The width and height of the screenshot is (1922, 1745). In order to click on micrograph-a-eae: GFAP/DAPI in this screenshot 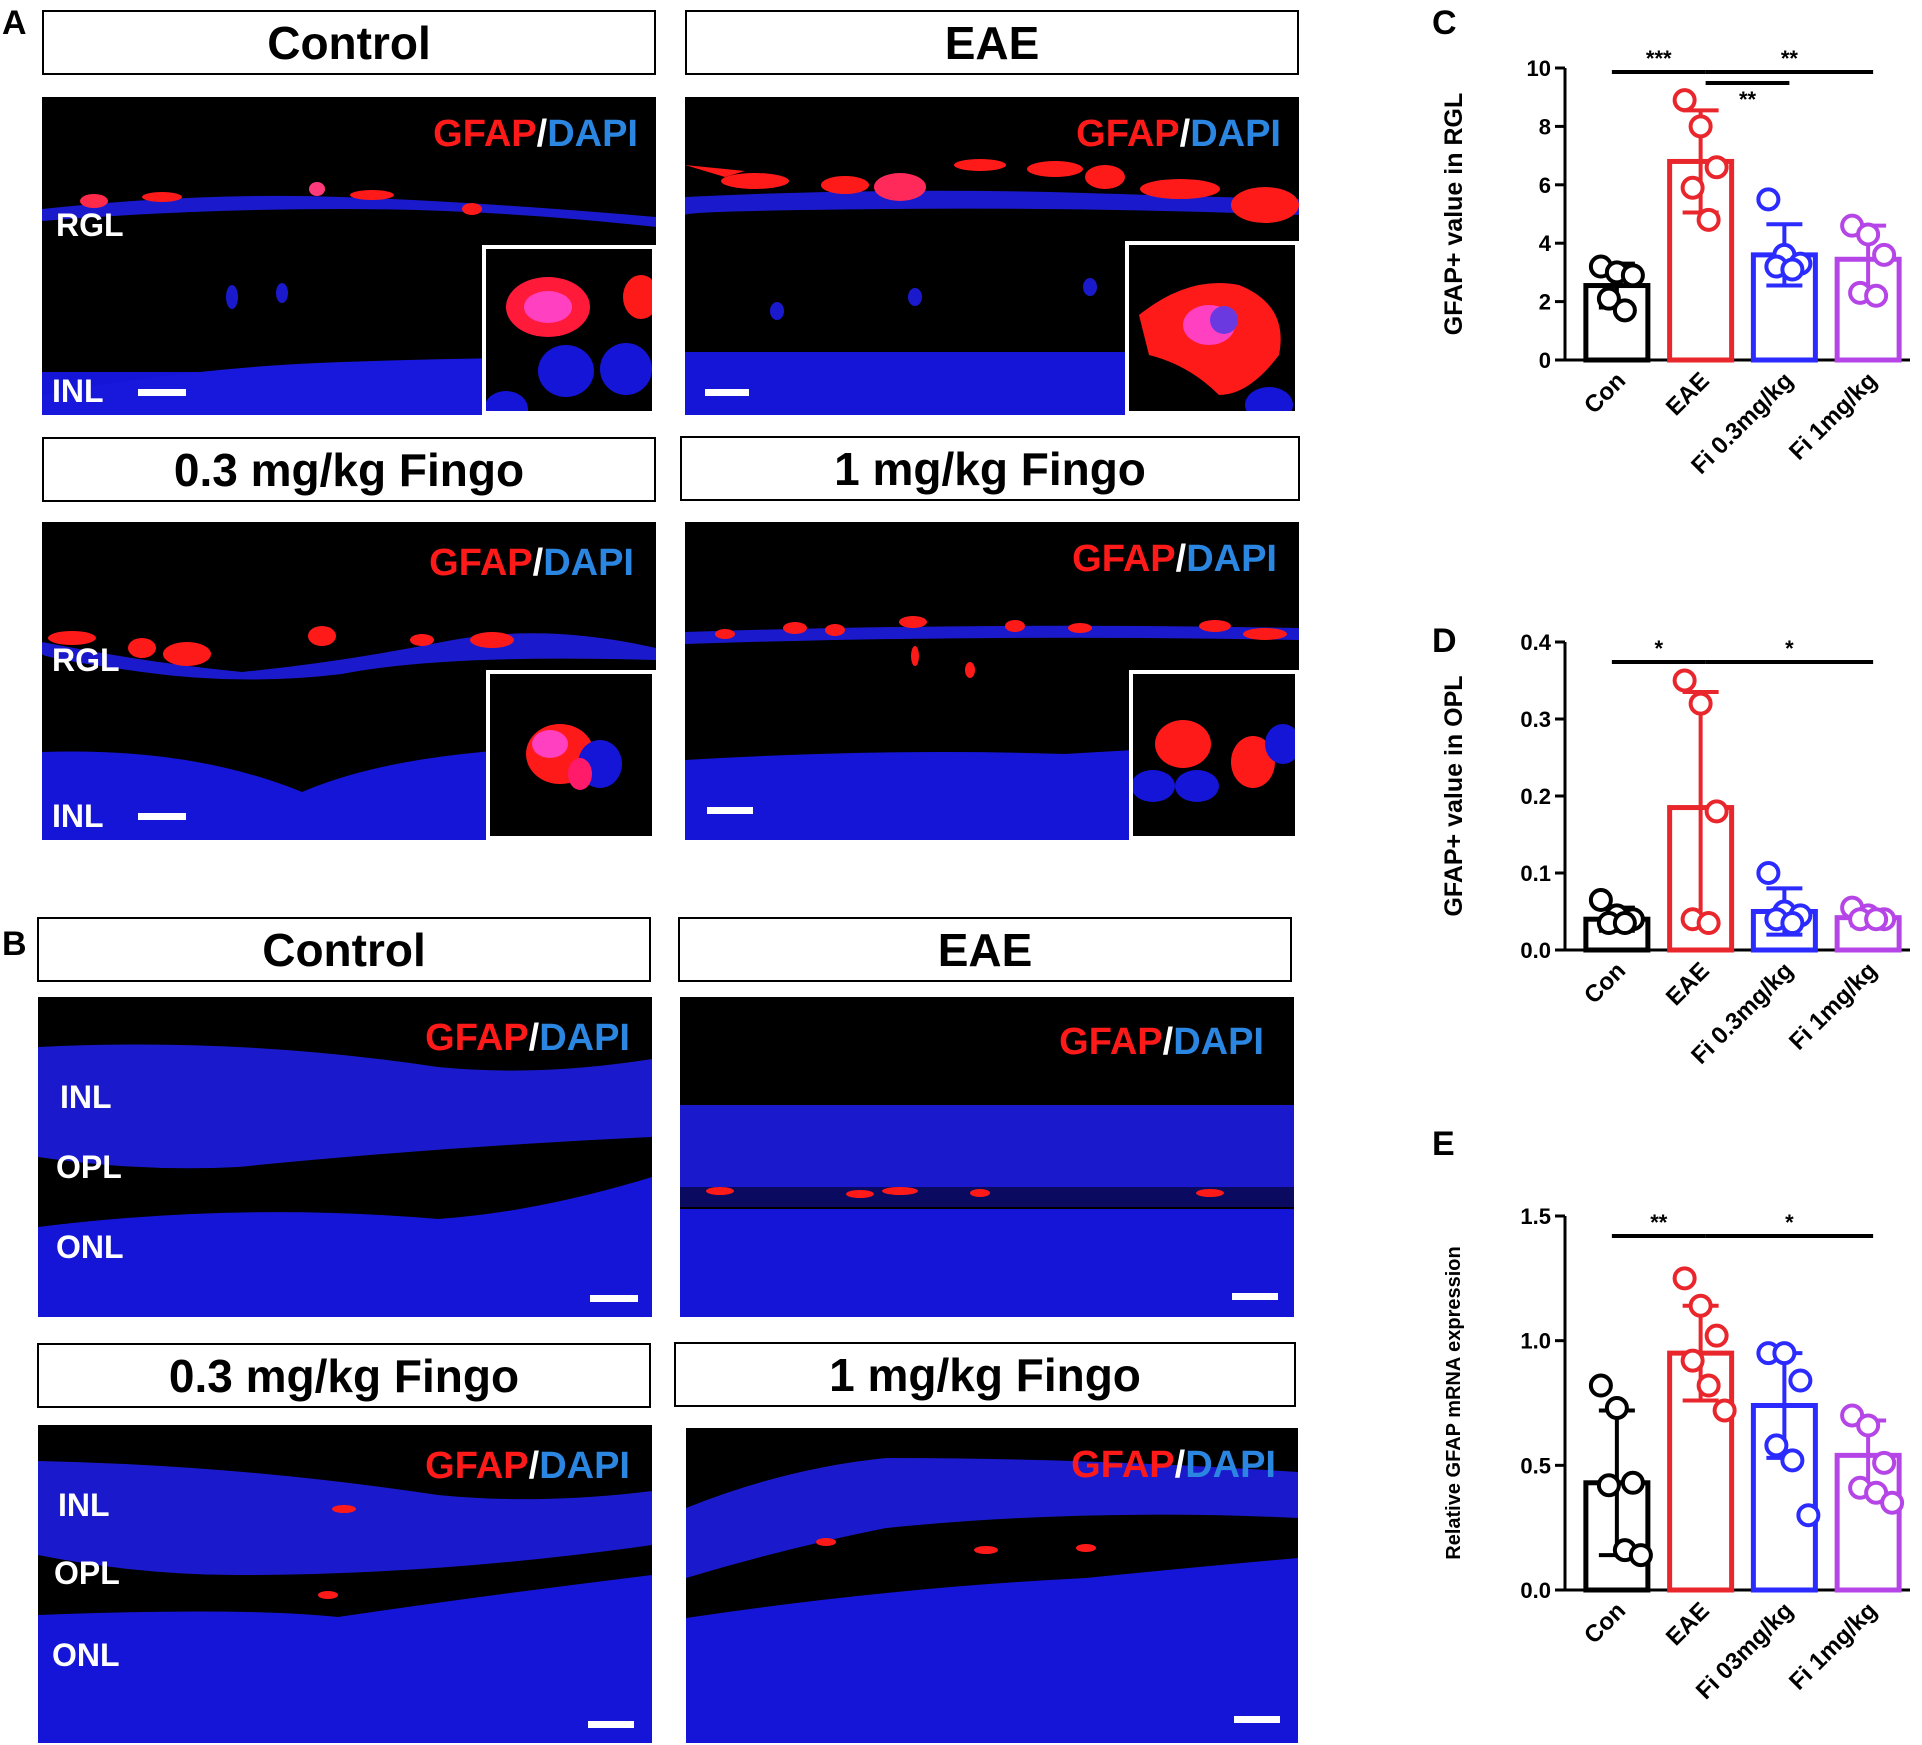, I will do `click(992, 256)`.